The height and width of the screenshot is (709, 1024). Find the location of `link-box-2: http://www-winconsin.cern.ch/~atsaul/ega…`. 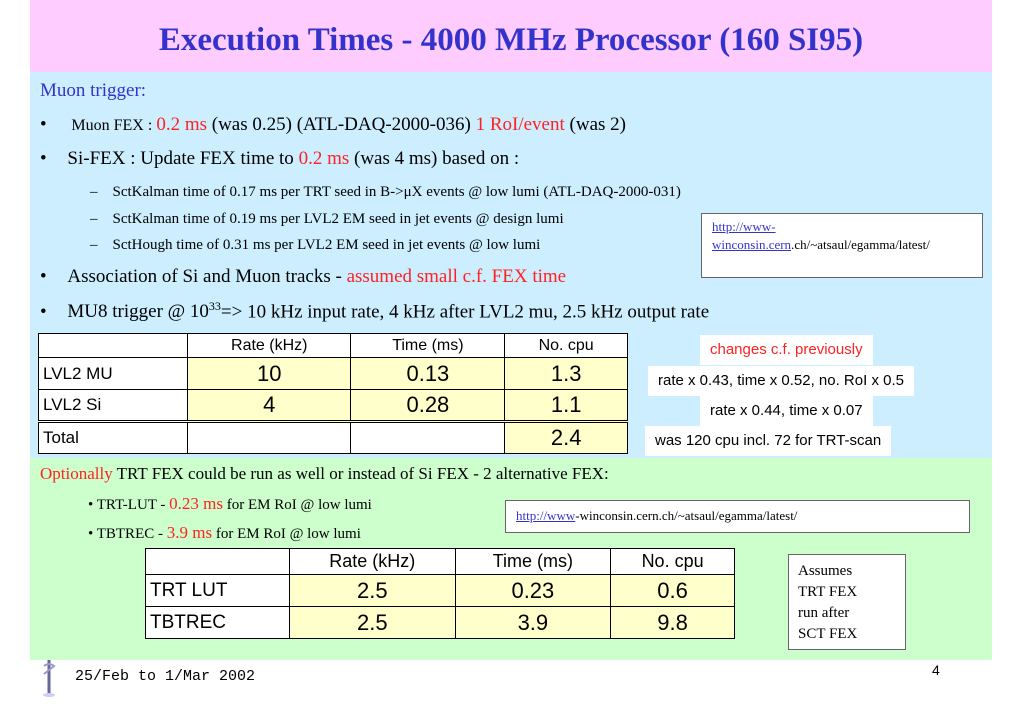

link-box-2: http://www-winconsin.cern.ch/~atsaul/ega… is located at coordinates (737, 516).